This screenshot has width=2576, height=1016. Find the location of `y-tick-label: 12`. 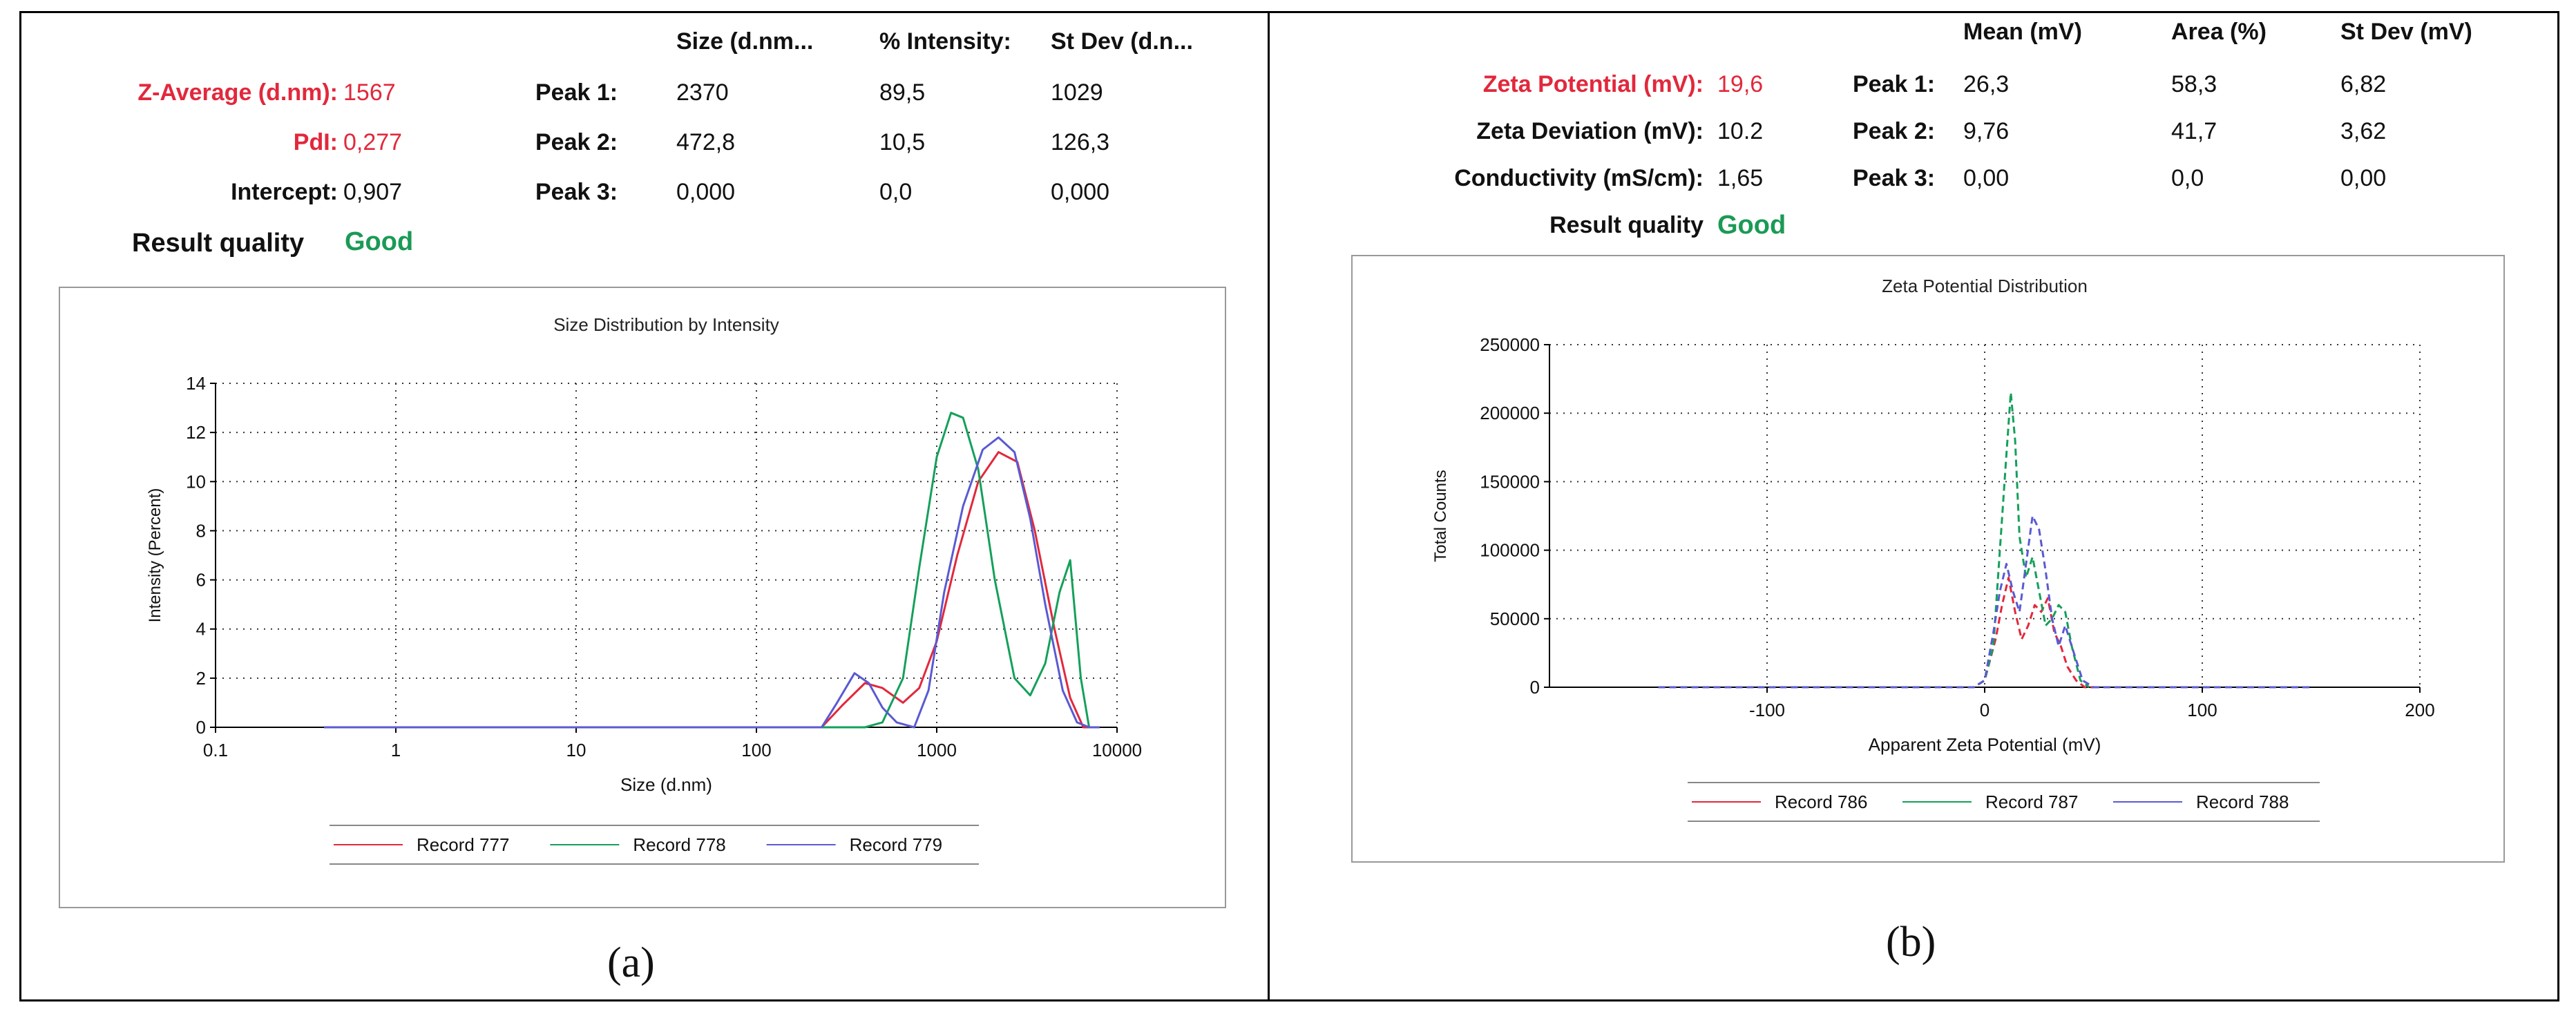

y-tick-label: 12 is located at coordinates (196, 433).